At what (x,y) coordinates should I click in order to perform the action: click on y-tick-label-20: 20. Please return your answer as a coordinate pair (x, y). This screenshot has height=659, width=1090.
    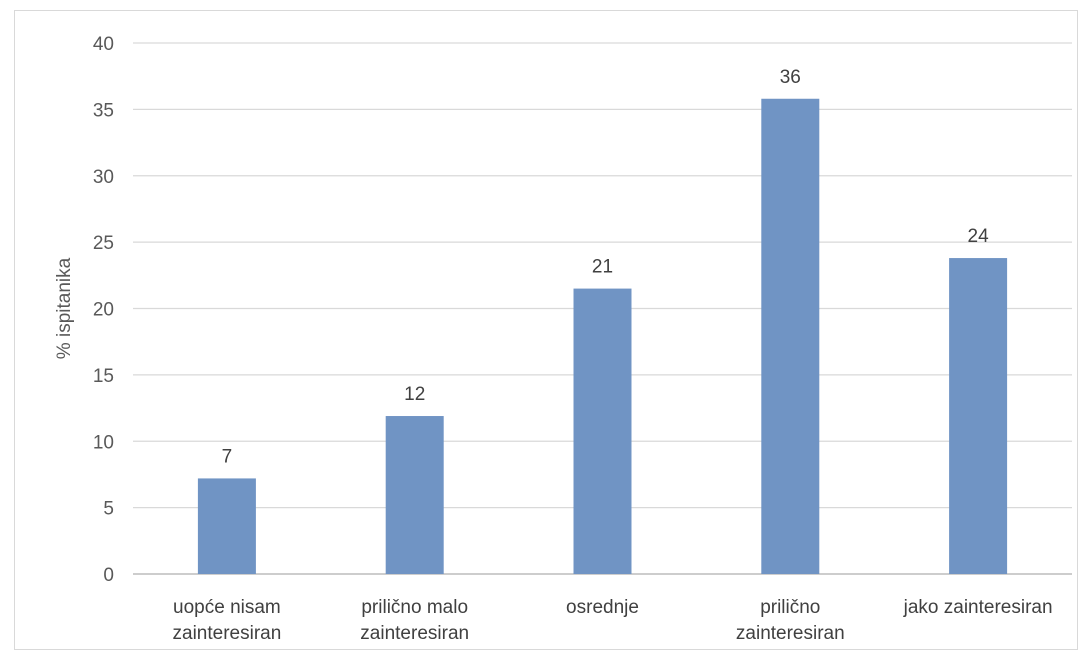
    Looking at the image, I should click on (103, 310).